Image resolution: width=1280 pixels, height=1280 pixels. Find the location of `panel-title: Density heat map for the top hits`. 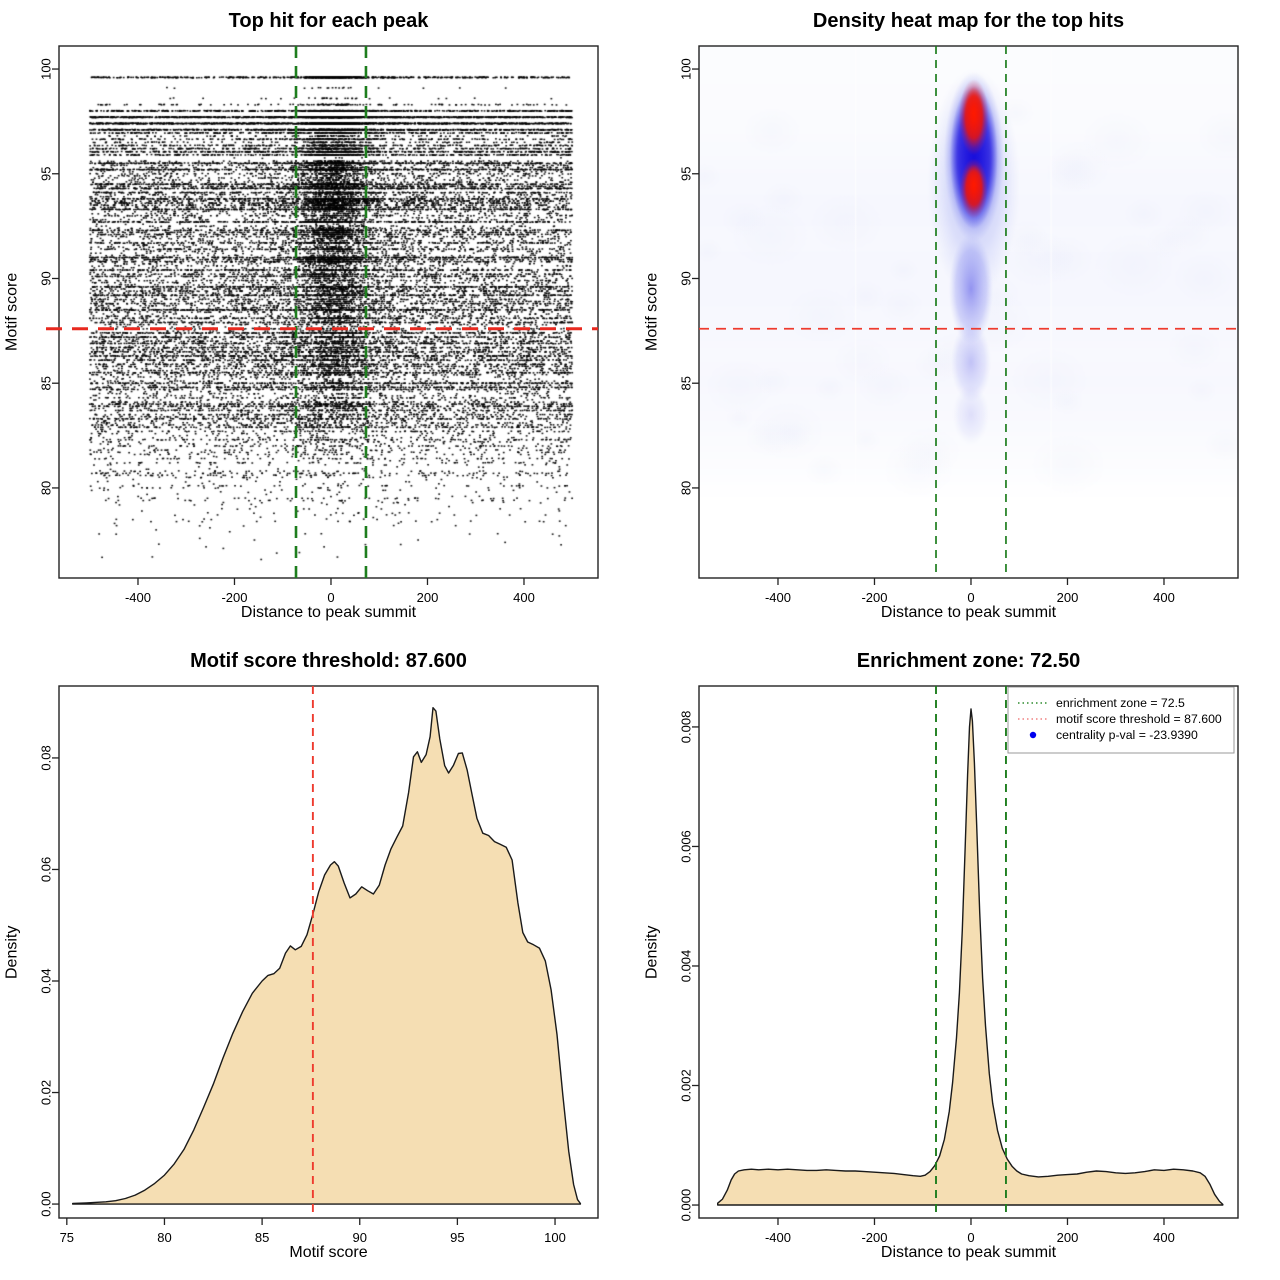

panel-title: Density heat map for the top hits is located at coordinates (968, 21).